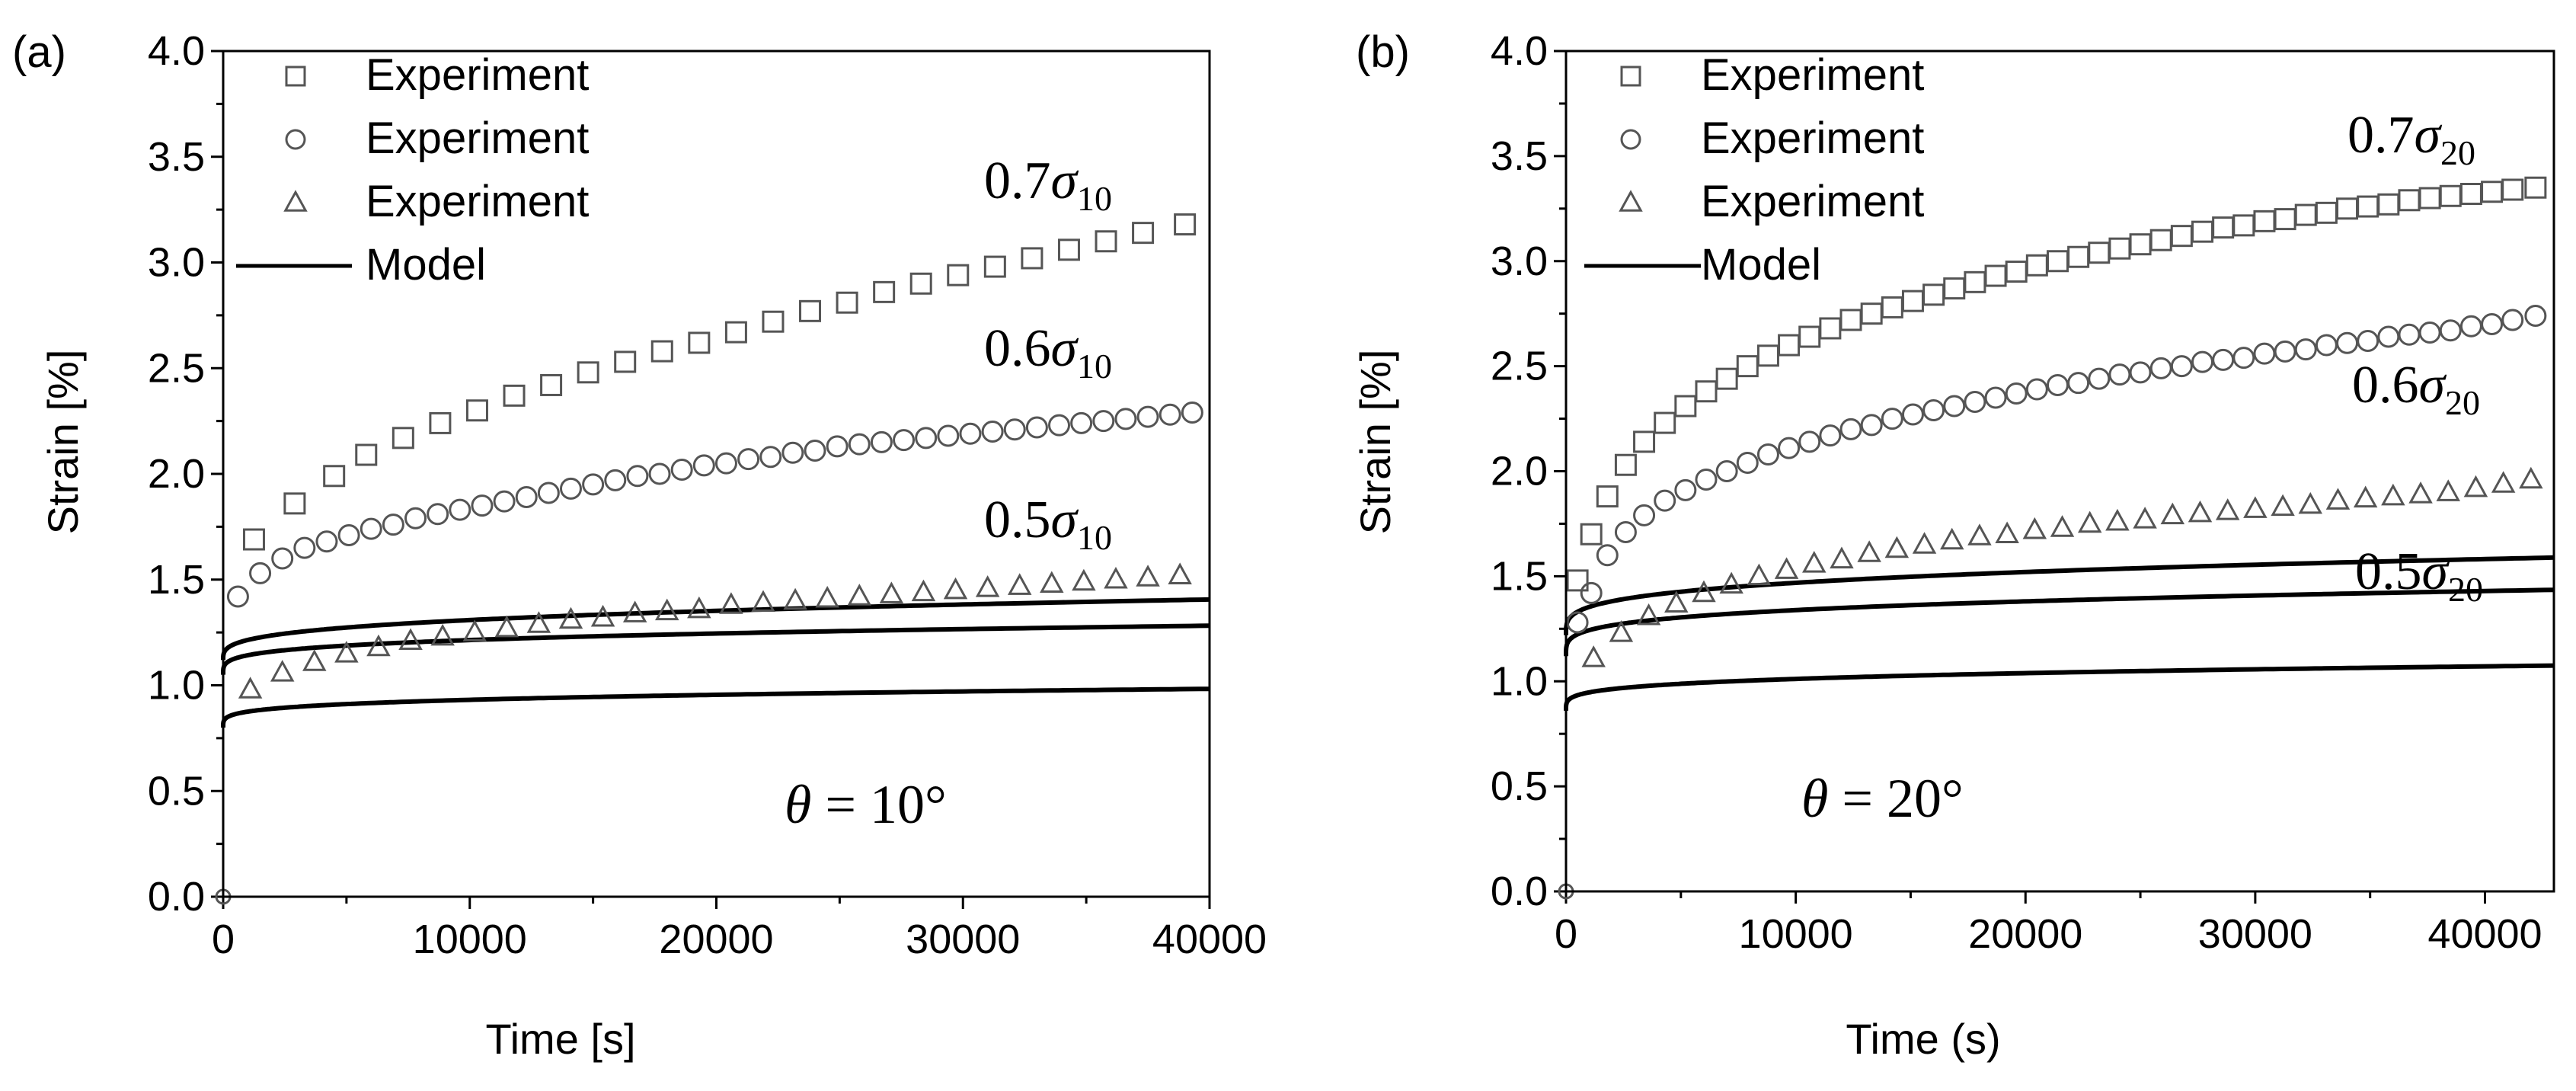  Describe the element at coordinates (1375, 442) in the screenshot. I see `panel-b-ylabel: Strain [%]` at that location.